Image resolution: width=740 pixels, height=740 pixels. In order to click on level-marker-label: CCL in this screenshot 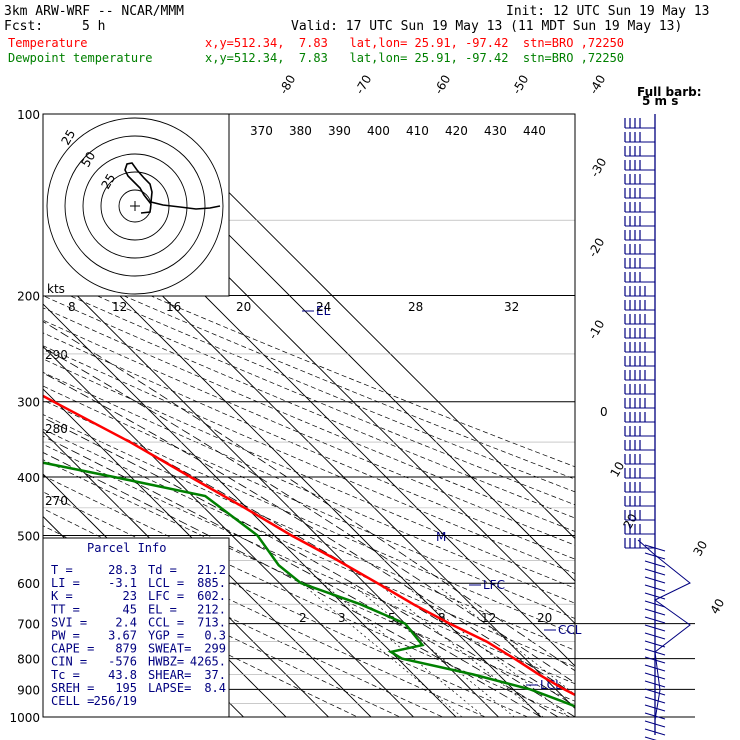, I will do `click(570, 630)`.